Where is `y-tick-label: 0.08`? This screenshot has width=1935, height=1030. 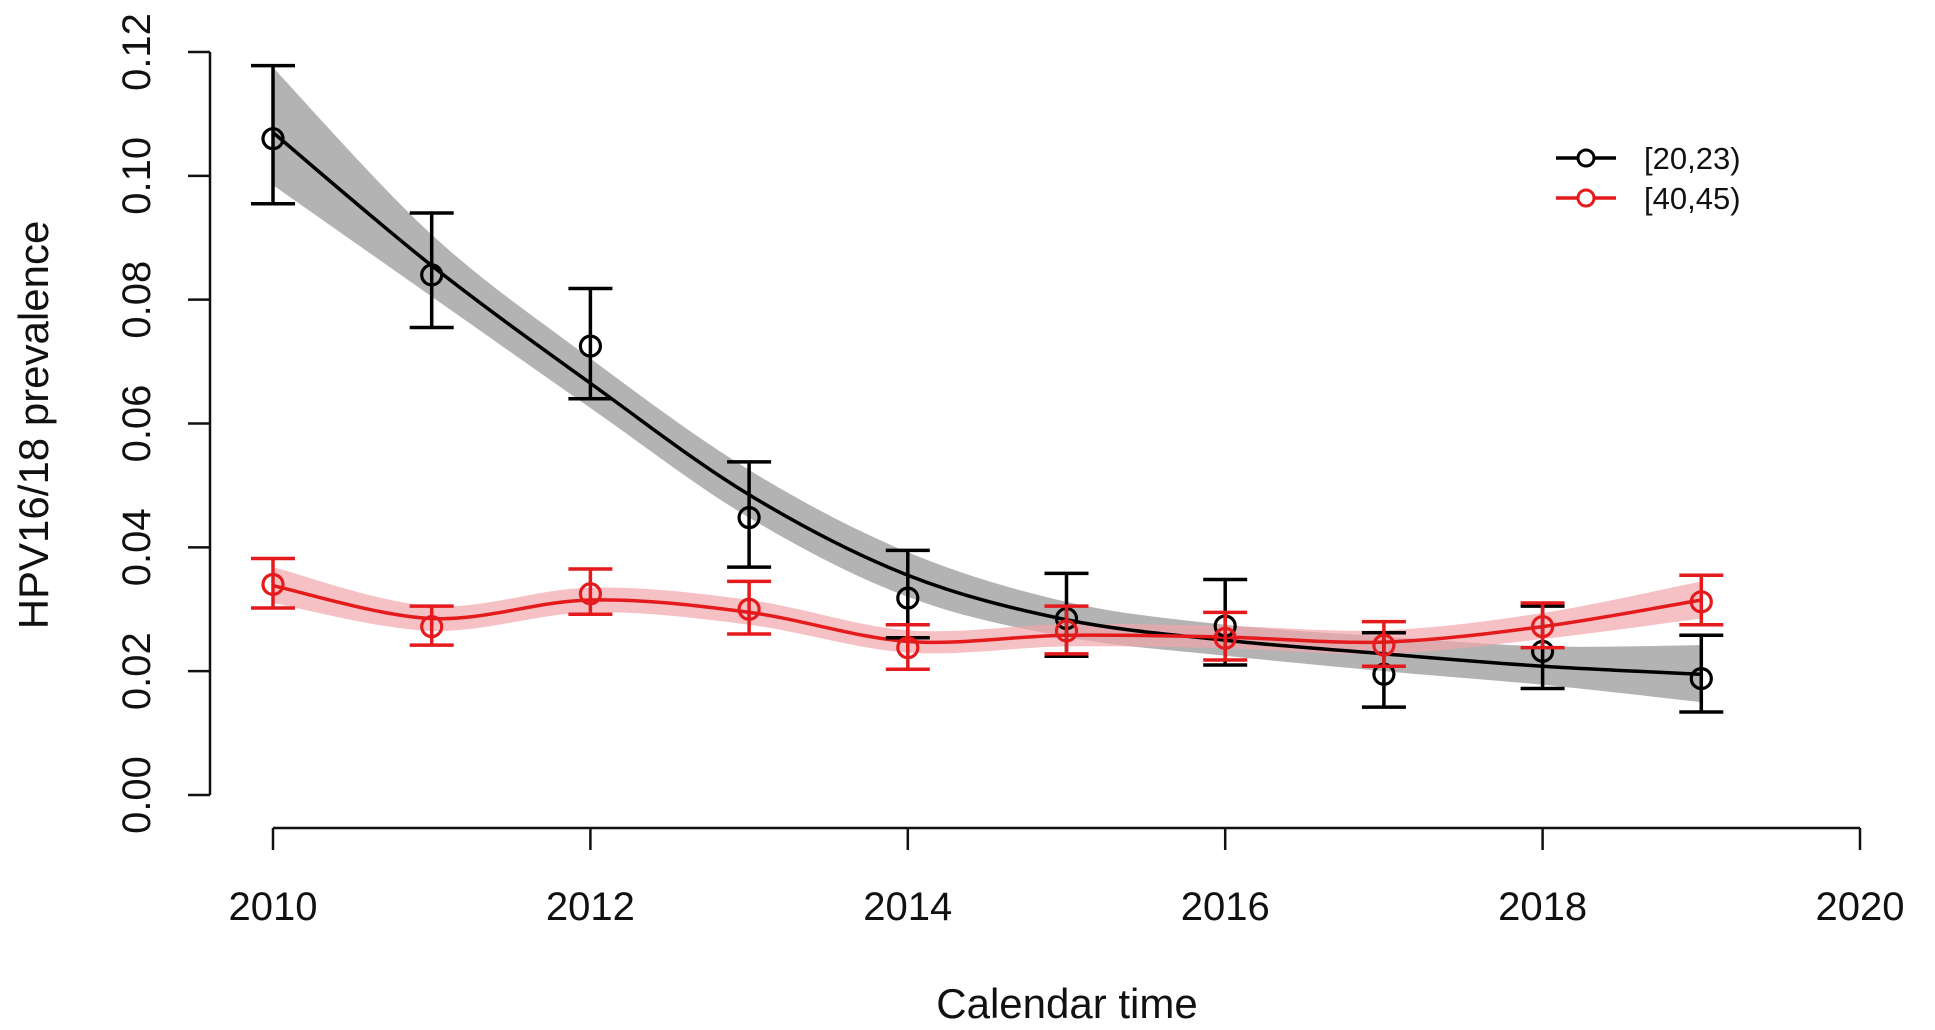
y-tick-label: 0.08 is located at coordinates (137, 300).